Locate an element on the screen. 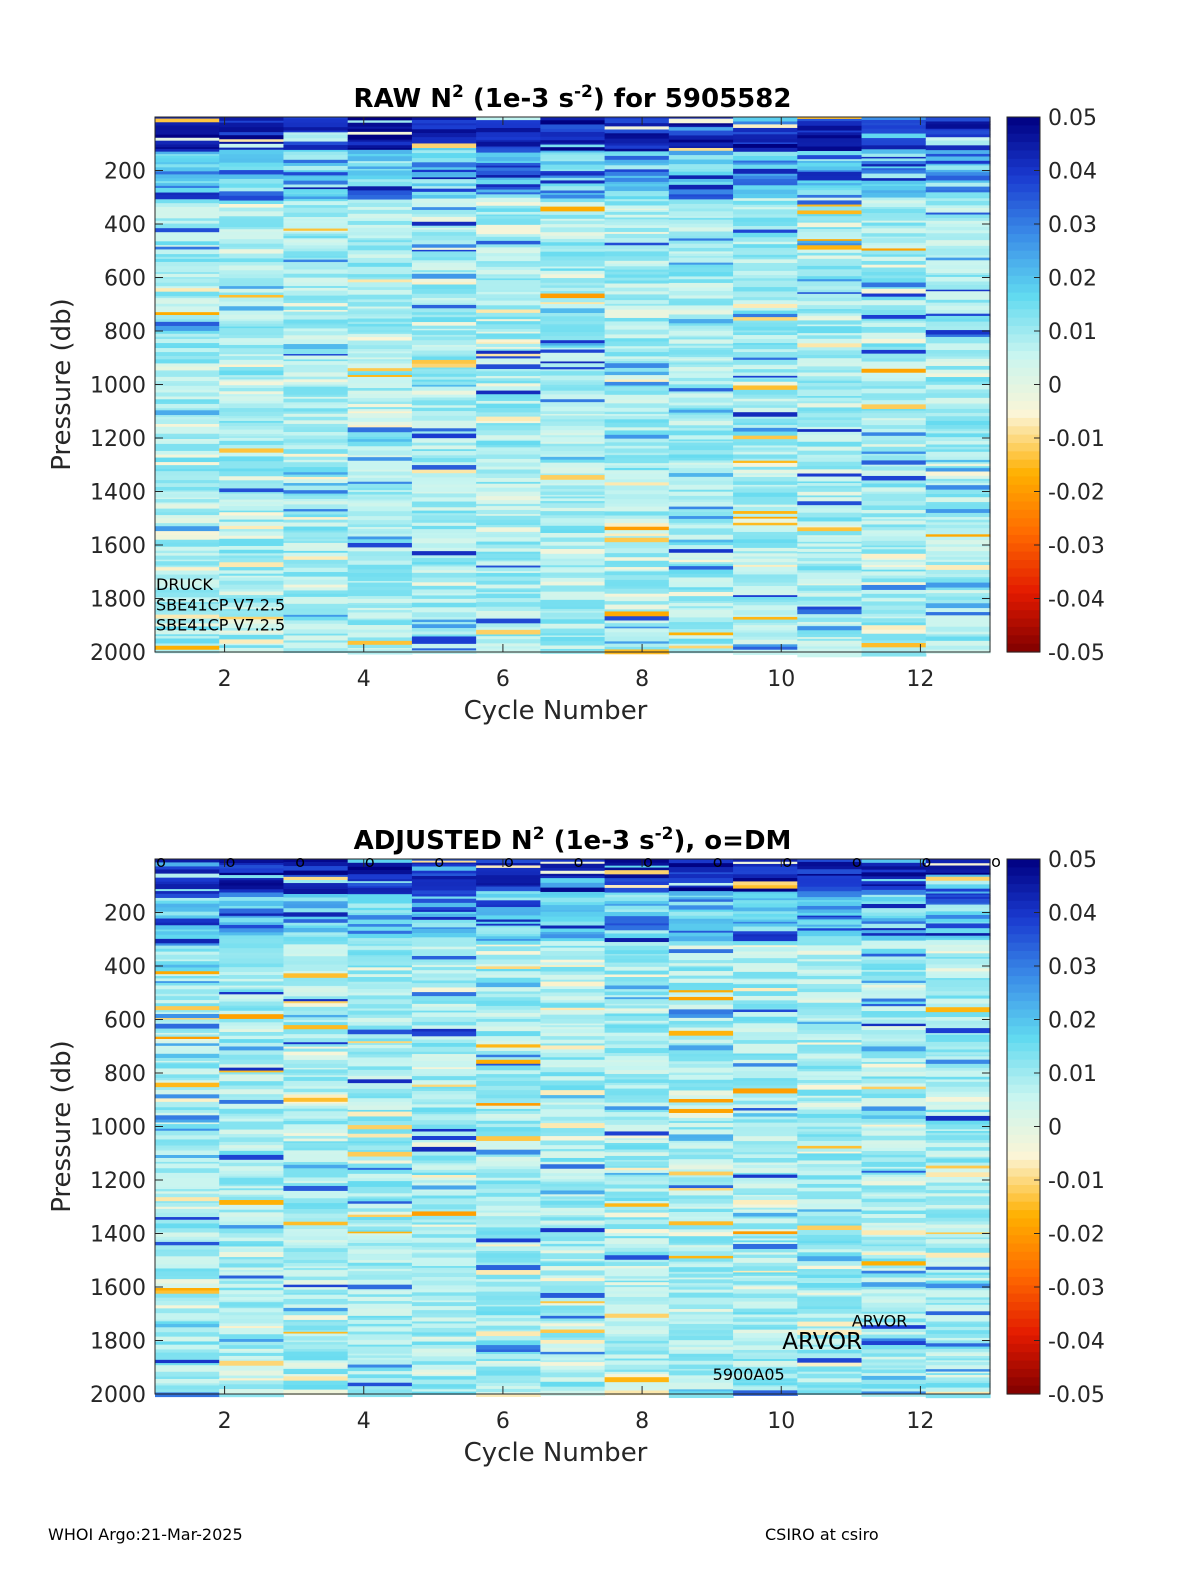 Image resolution: width=1200 pixels, height=1575 pixels. footer-institution: CSIRO at csiro is located at coordinates (822, 1534).